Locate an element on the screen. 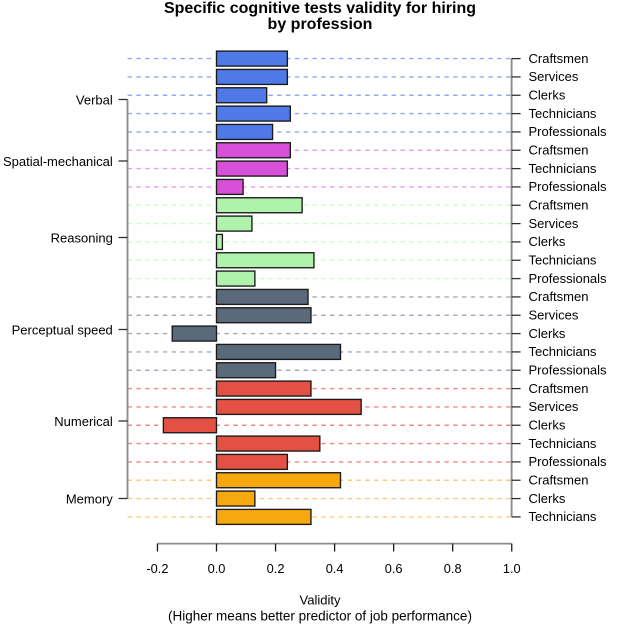 Image resolution: width=640 pixels, height=640 pixels. svg-text: Verbal is located at coordinates (94, 99).